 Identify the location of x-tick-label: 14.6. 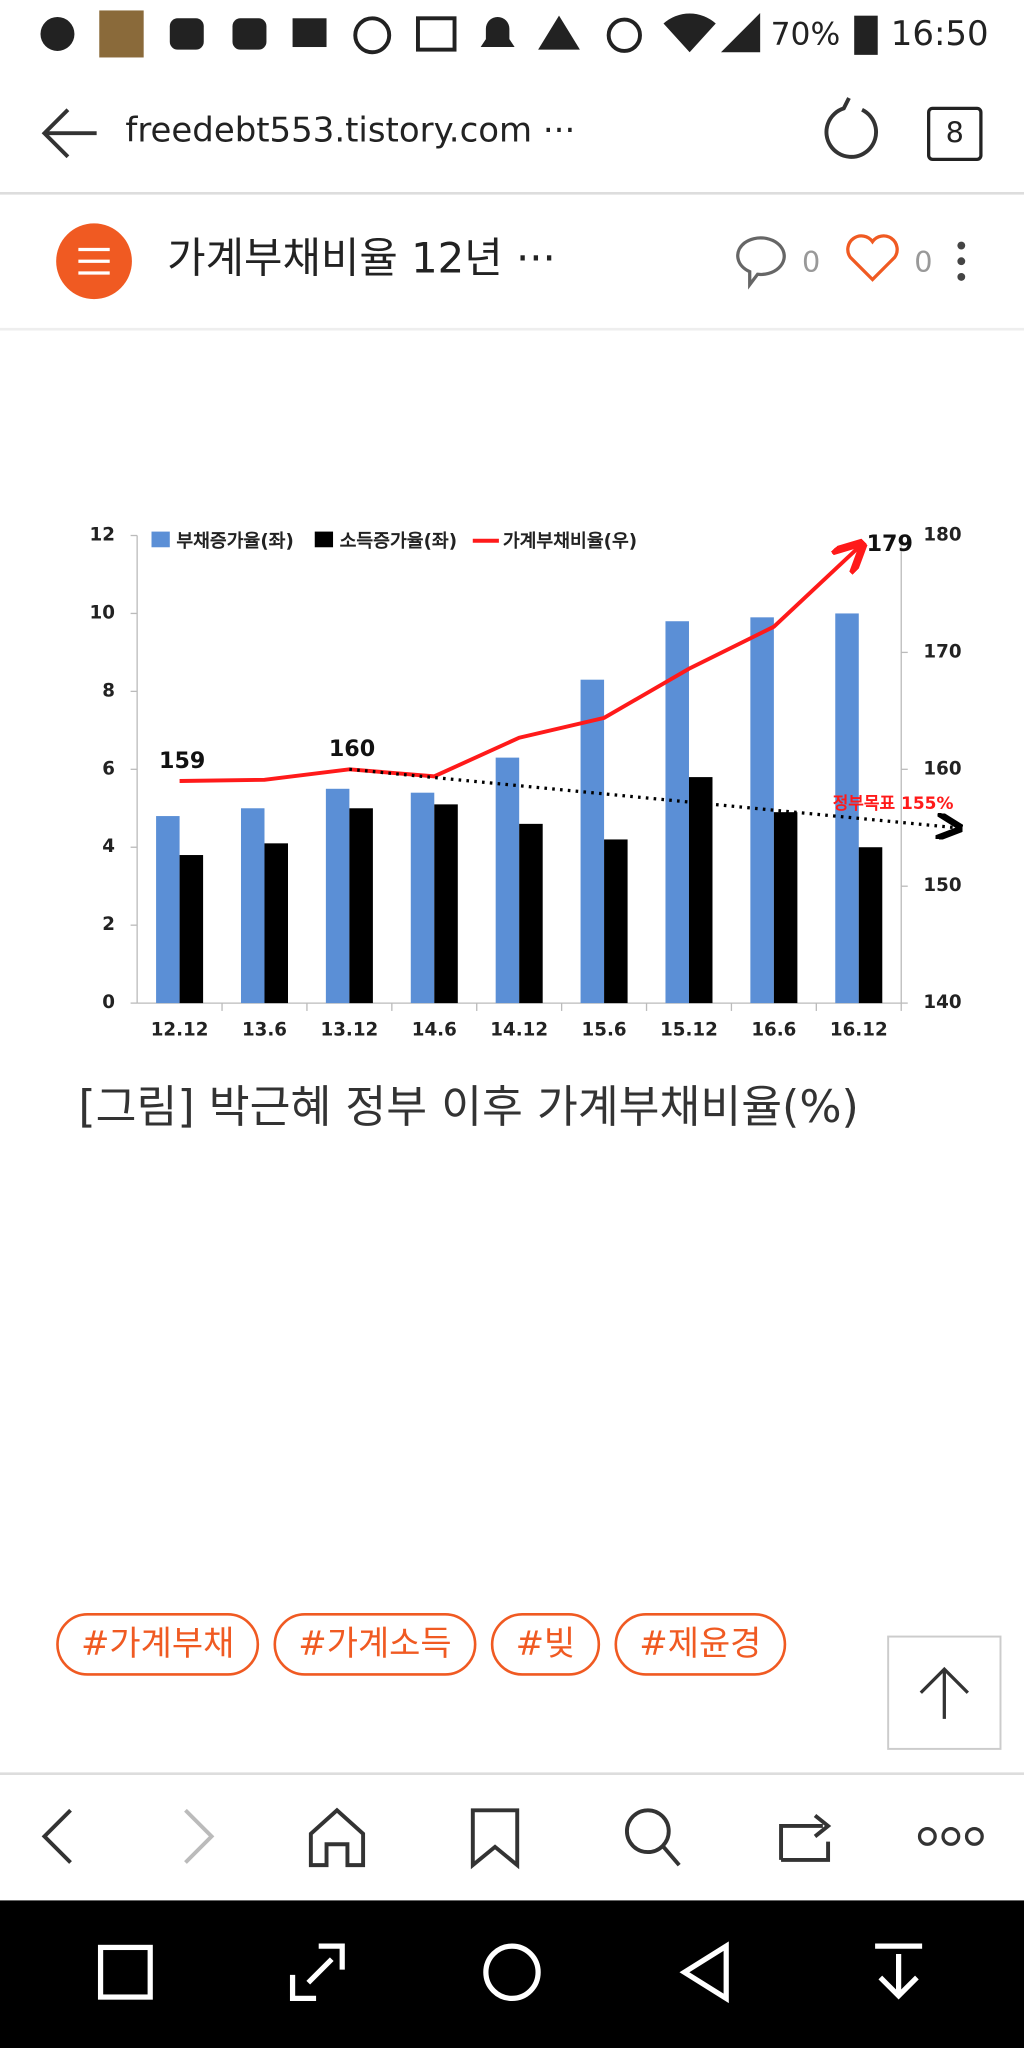
(434, 1030).